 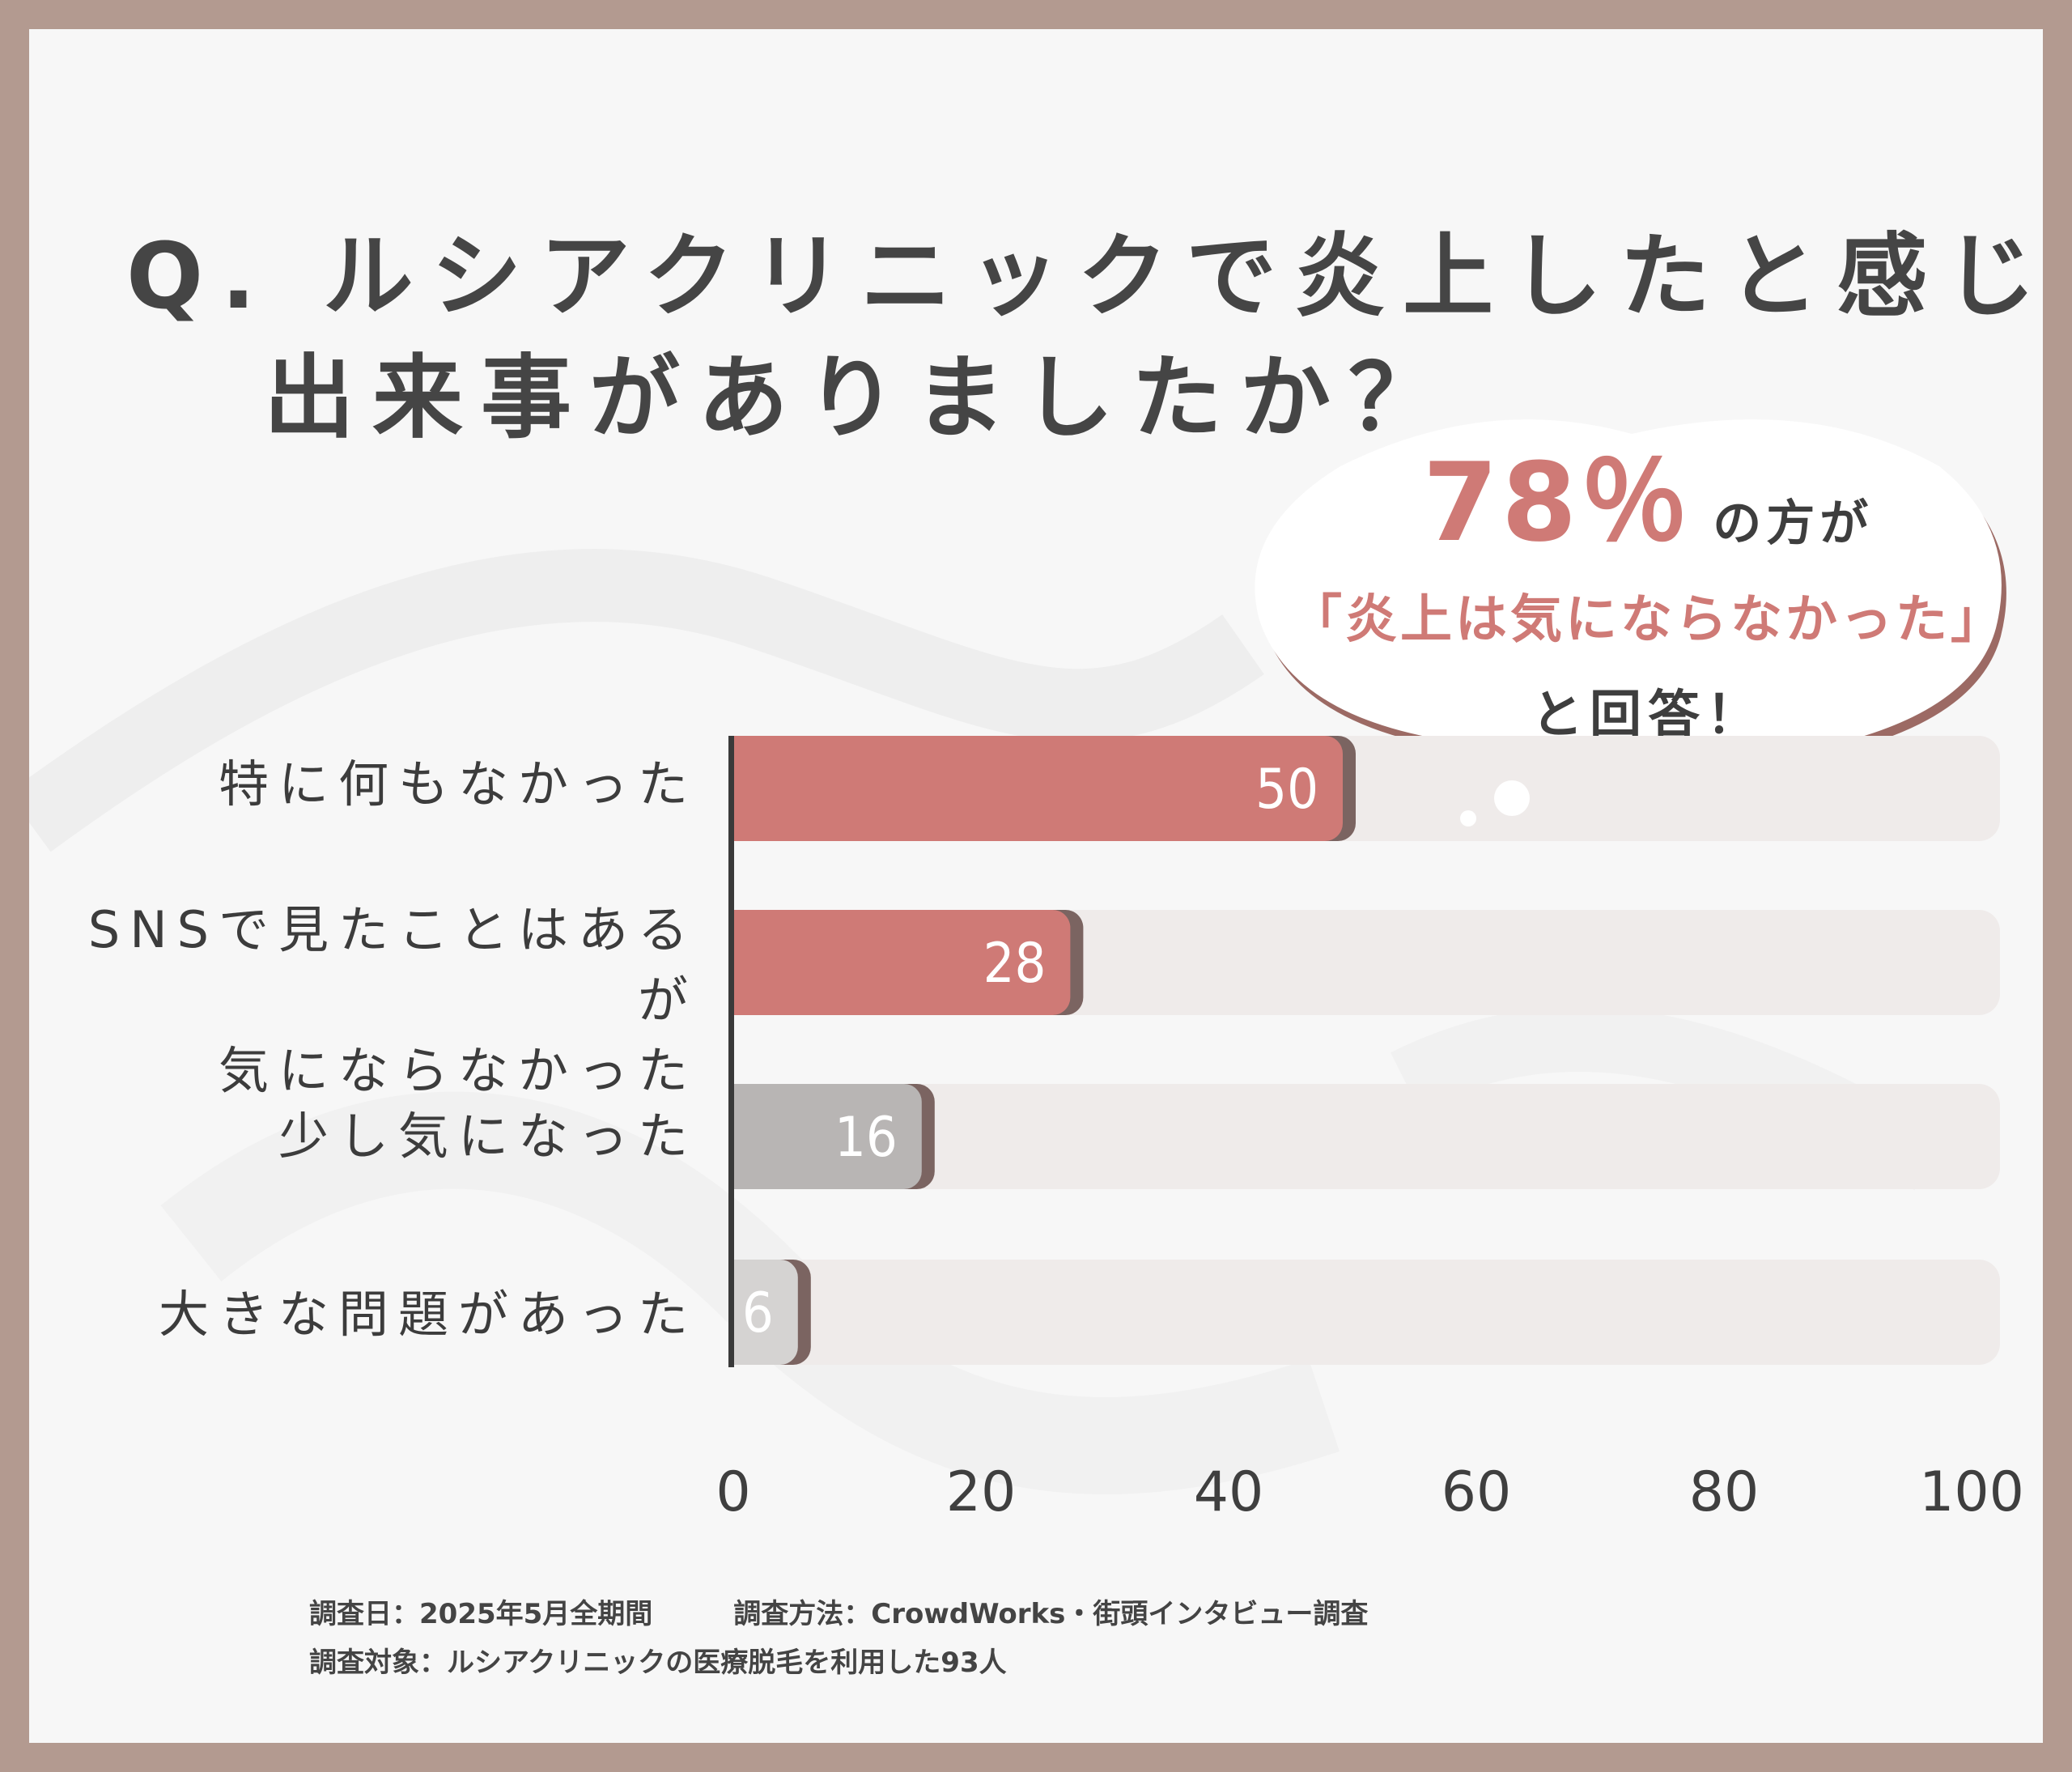 What do you see at coordinates (1648, 620) in the screenshot?
I see `callout-quote: 「炎上は気にならなかった」` at bounding box center [1648, 620].